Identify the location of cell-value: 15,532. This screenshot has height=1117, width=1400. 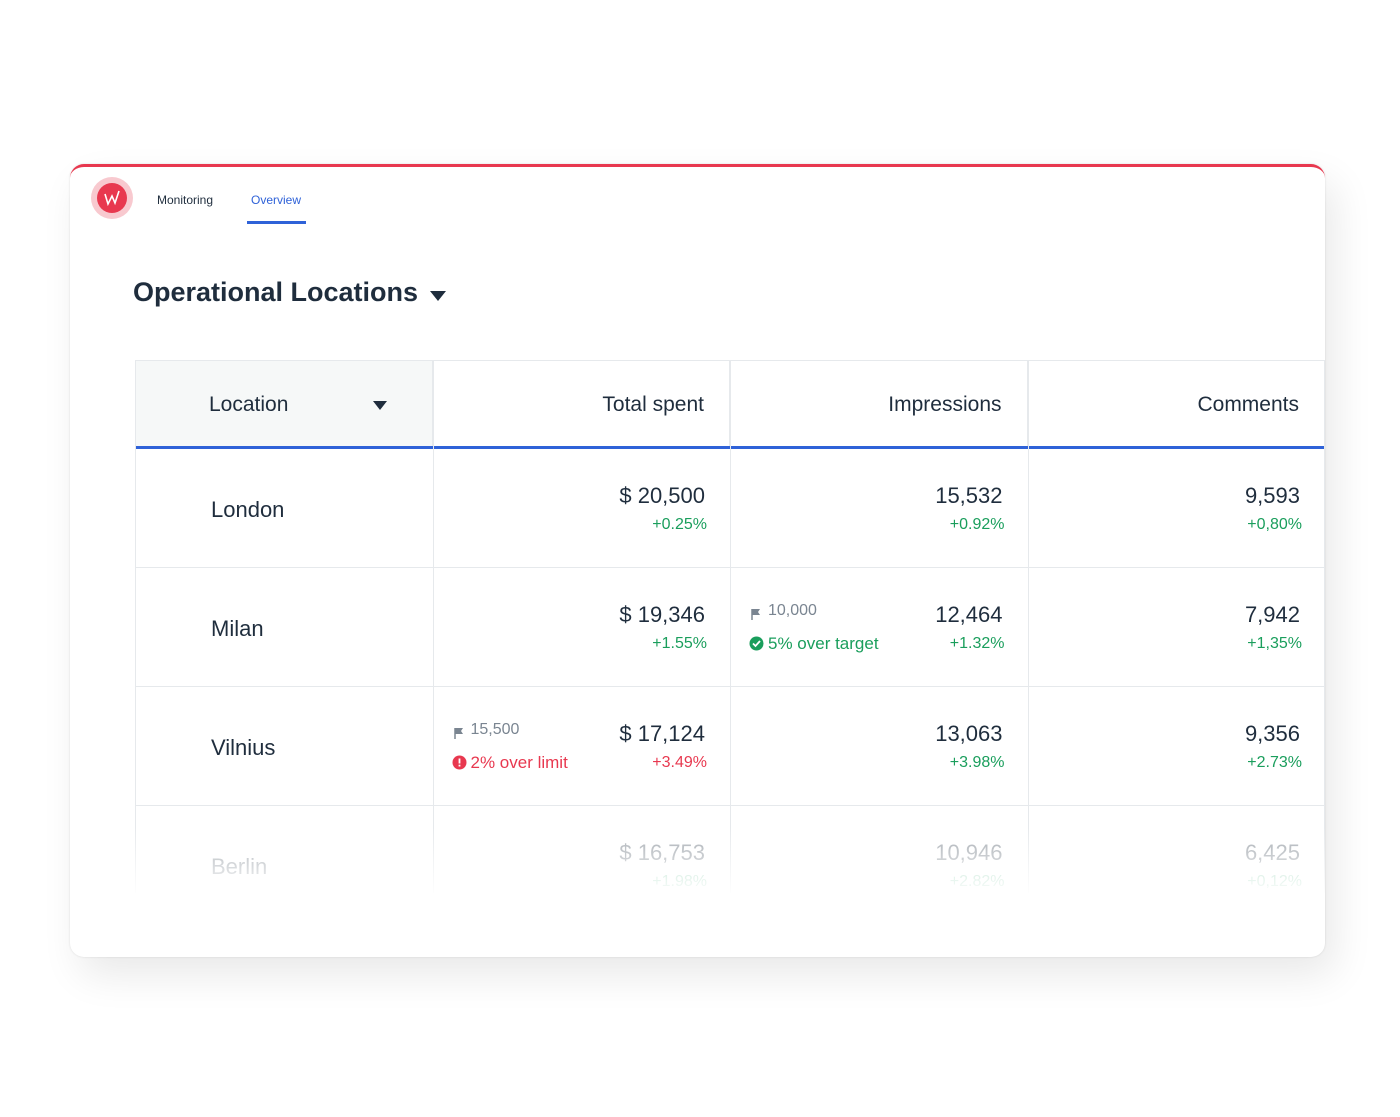
(969, 495).